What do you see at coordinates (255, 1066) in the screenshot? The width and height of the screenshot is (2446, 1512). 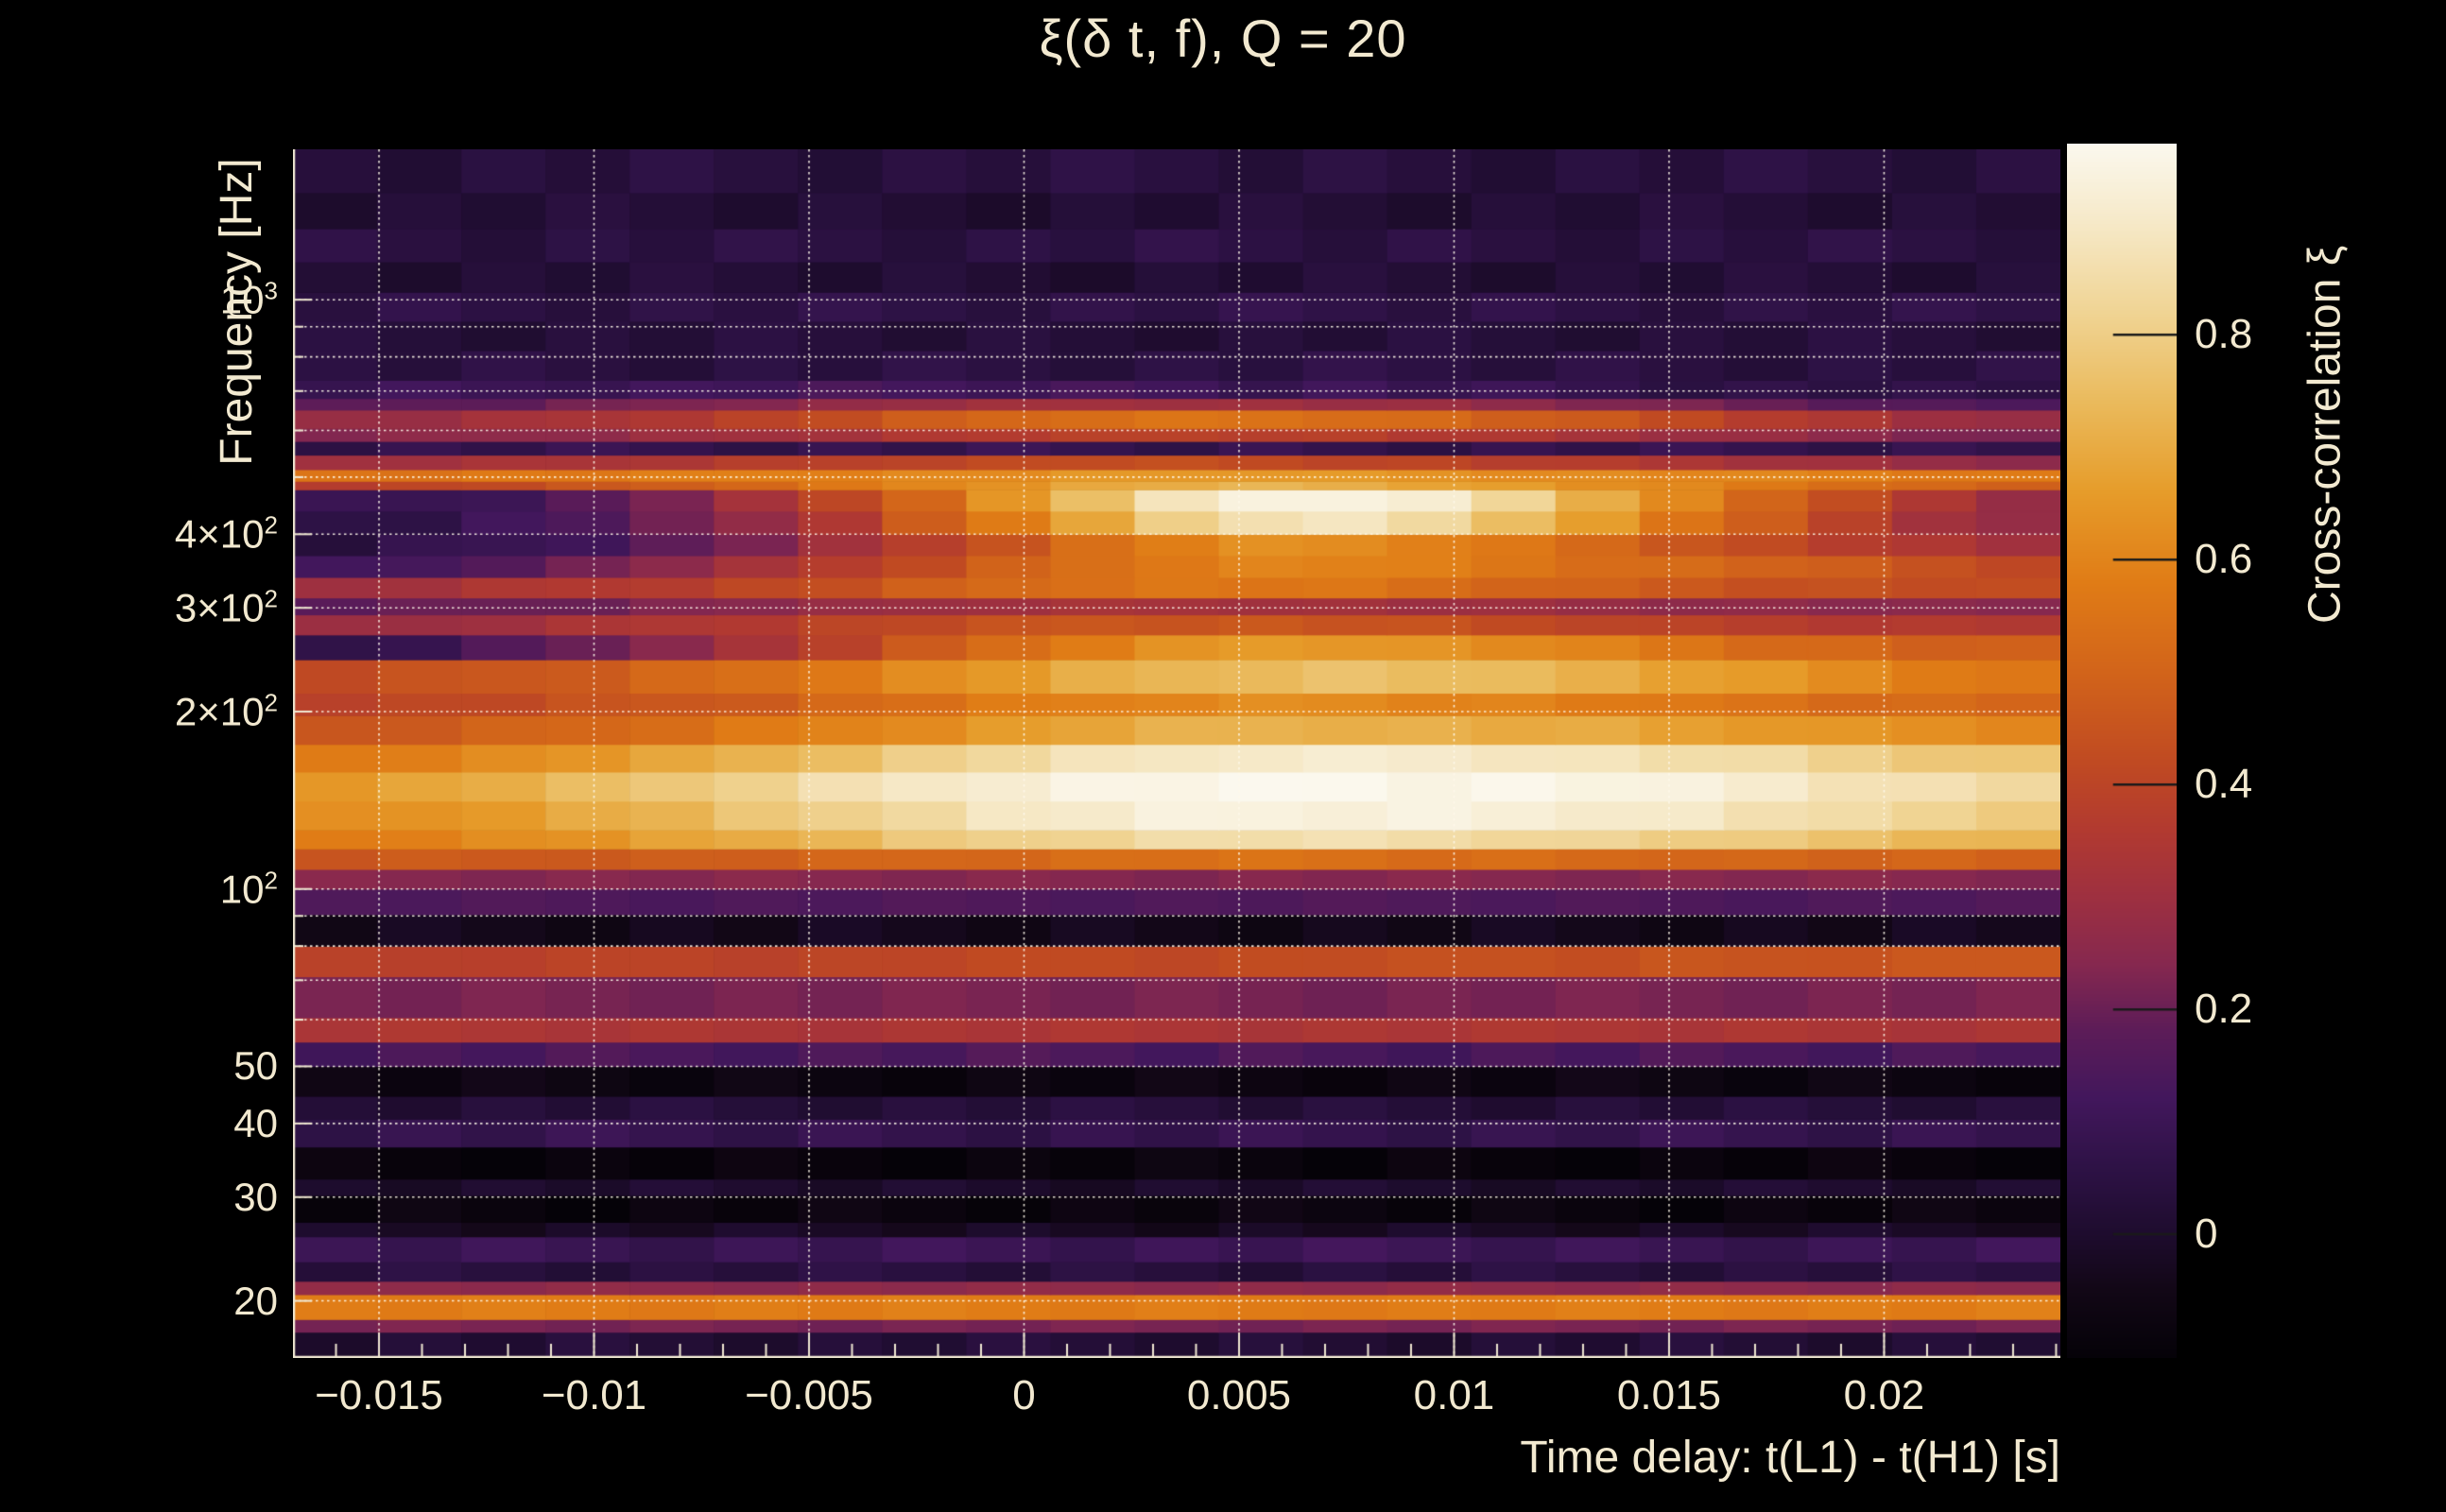 I see `y-tick-label: 50` at bounding box center [255, 1066].